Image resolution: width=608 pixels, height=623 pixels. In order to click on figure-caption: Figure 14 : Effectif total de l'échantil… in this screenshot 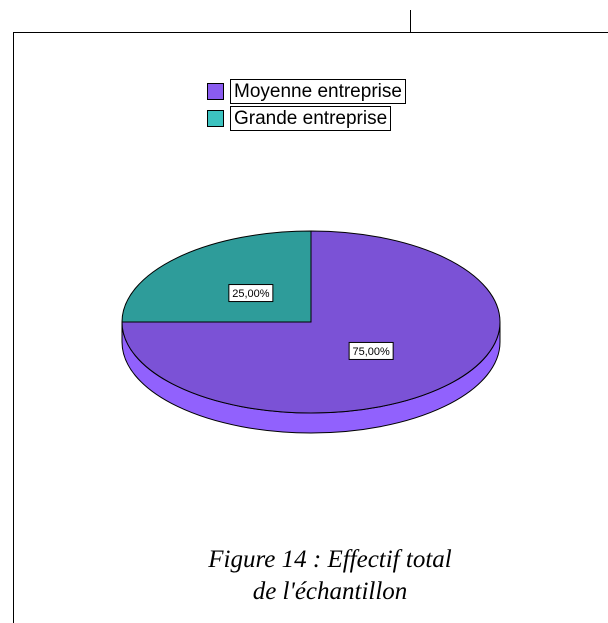, I will do `click(330, 576)`.